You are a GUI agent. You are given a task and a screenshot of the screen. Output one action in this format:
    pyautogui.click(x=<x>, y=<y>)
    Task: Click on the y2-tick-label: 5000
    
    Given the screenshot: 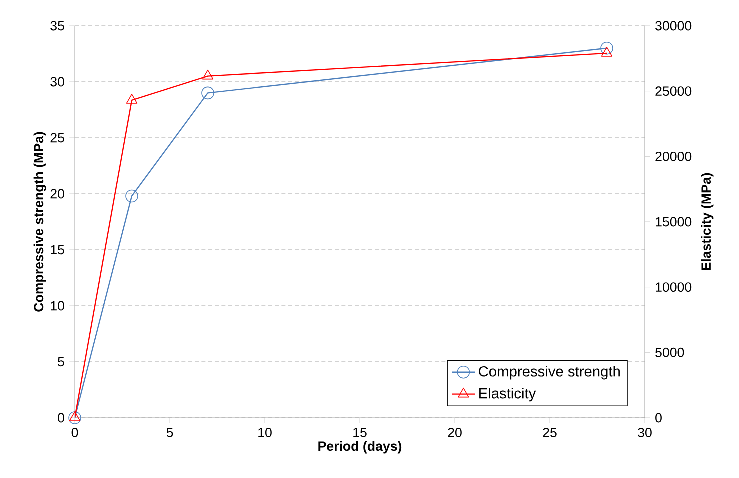 What is the action you would take?
    pyautogui.click(x=670, y=353)
    